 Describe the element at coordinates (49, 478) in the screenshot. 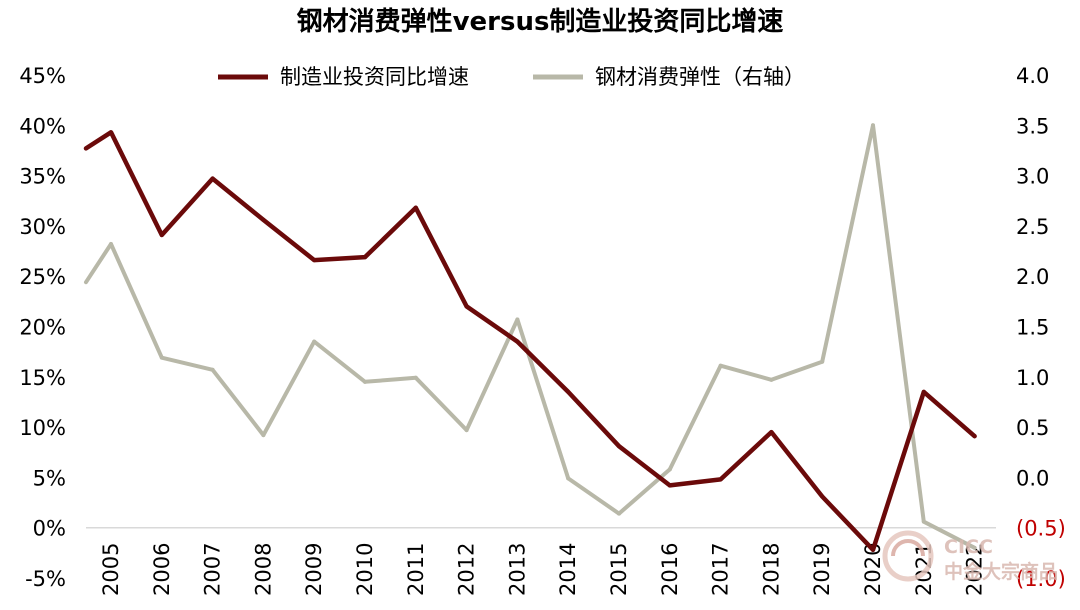

I see `left-tick-label: 5%` at that location.